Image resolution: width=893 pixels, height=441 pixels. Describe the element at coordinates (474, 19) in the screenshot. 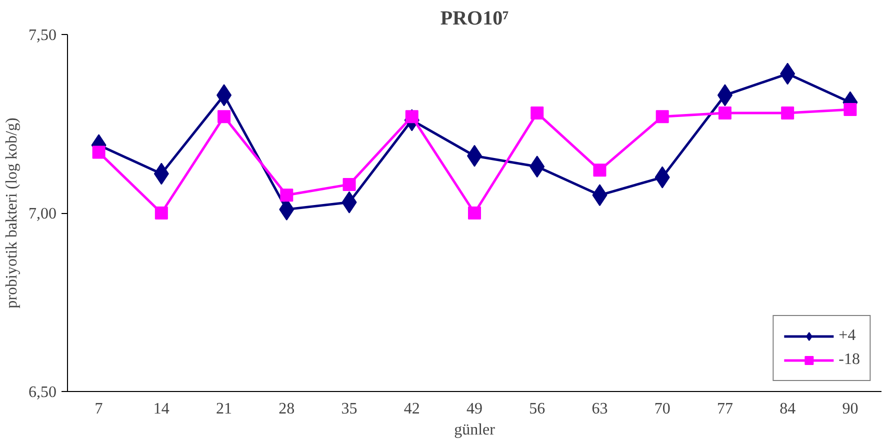

I see `chart-title: PRO10⁷` at that location.